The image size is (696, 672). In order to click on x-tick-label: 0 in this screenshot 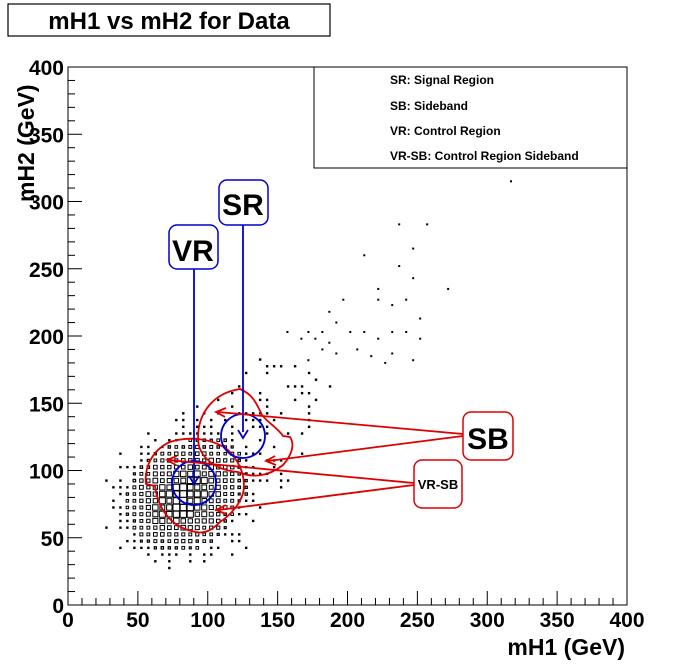, I will do `click(68, 620)`.